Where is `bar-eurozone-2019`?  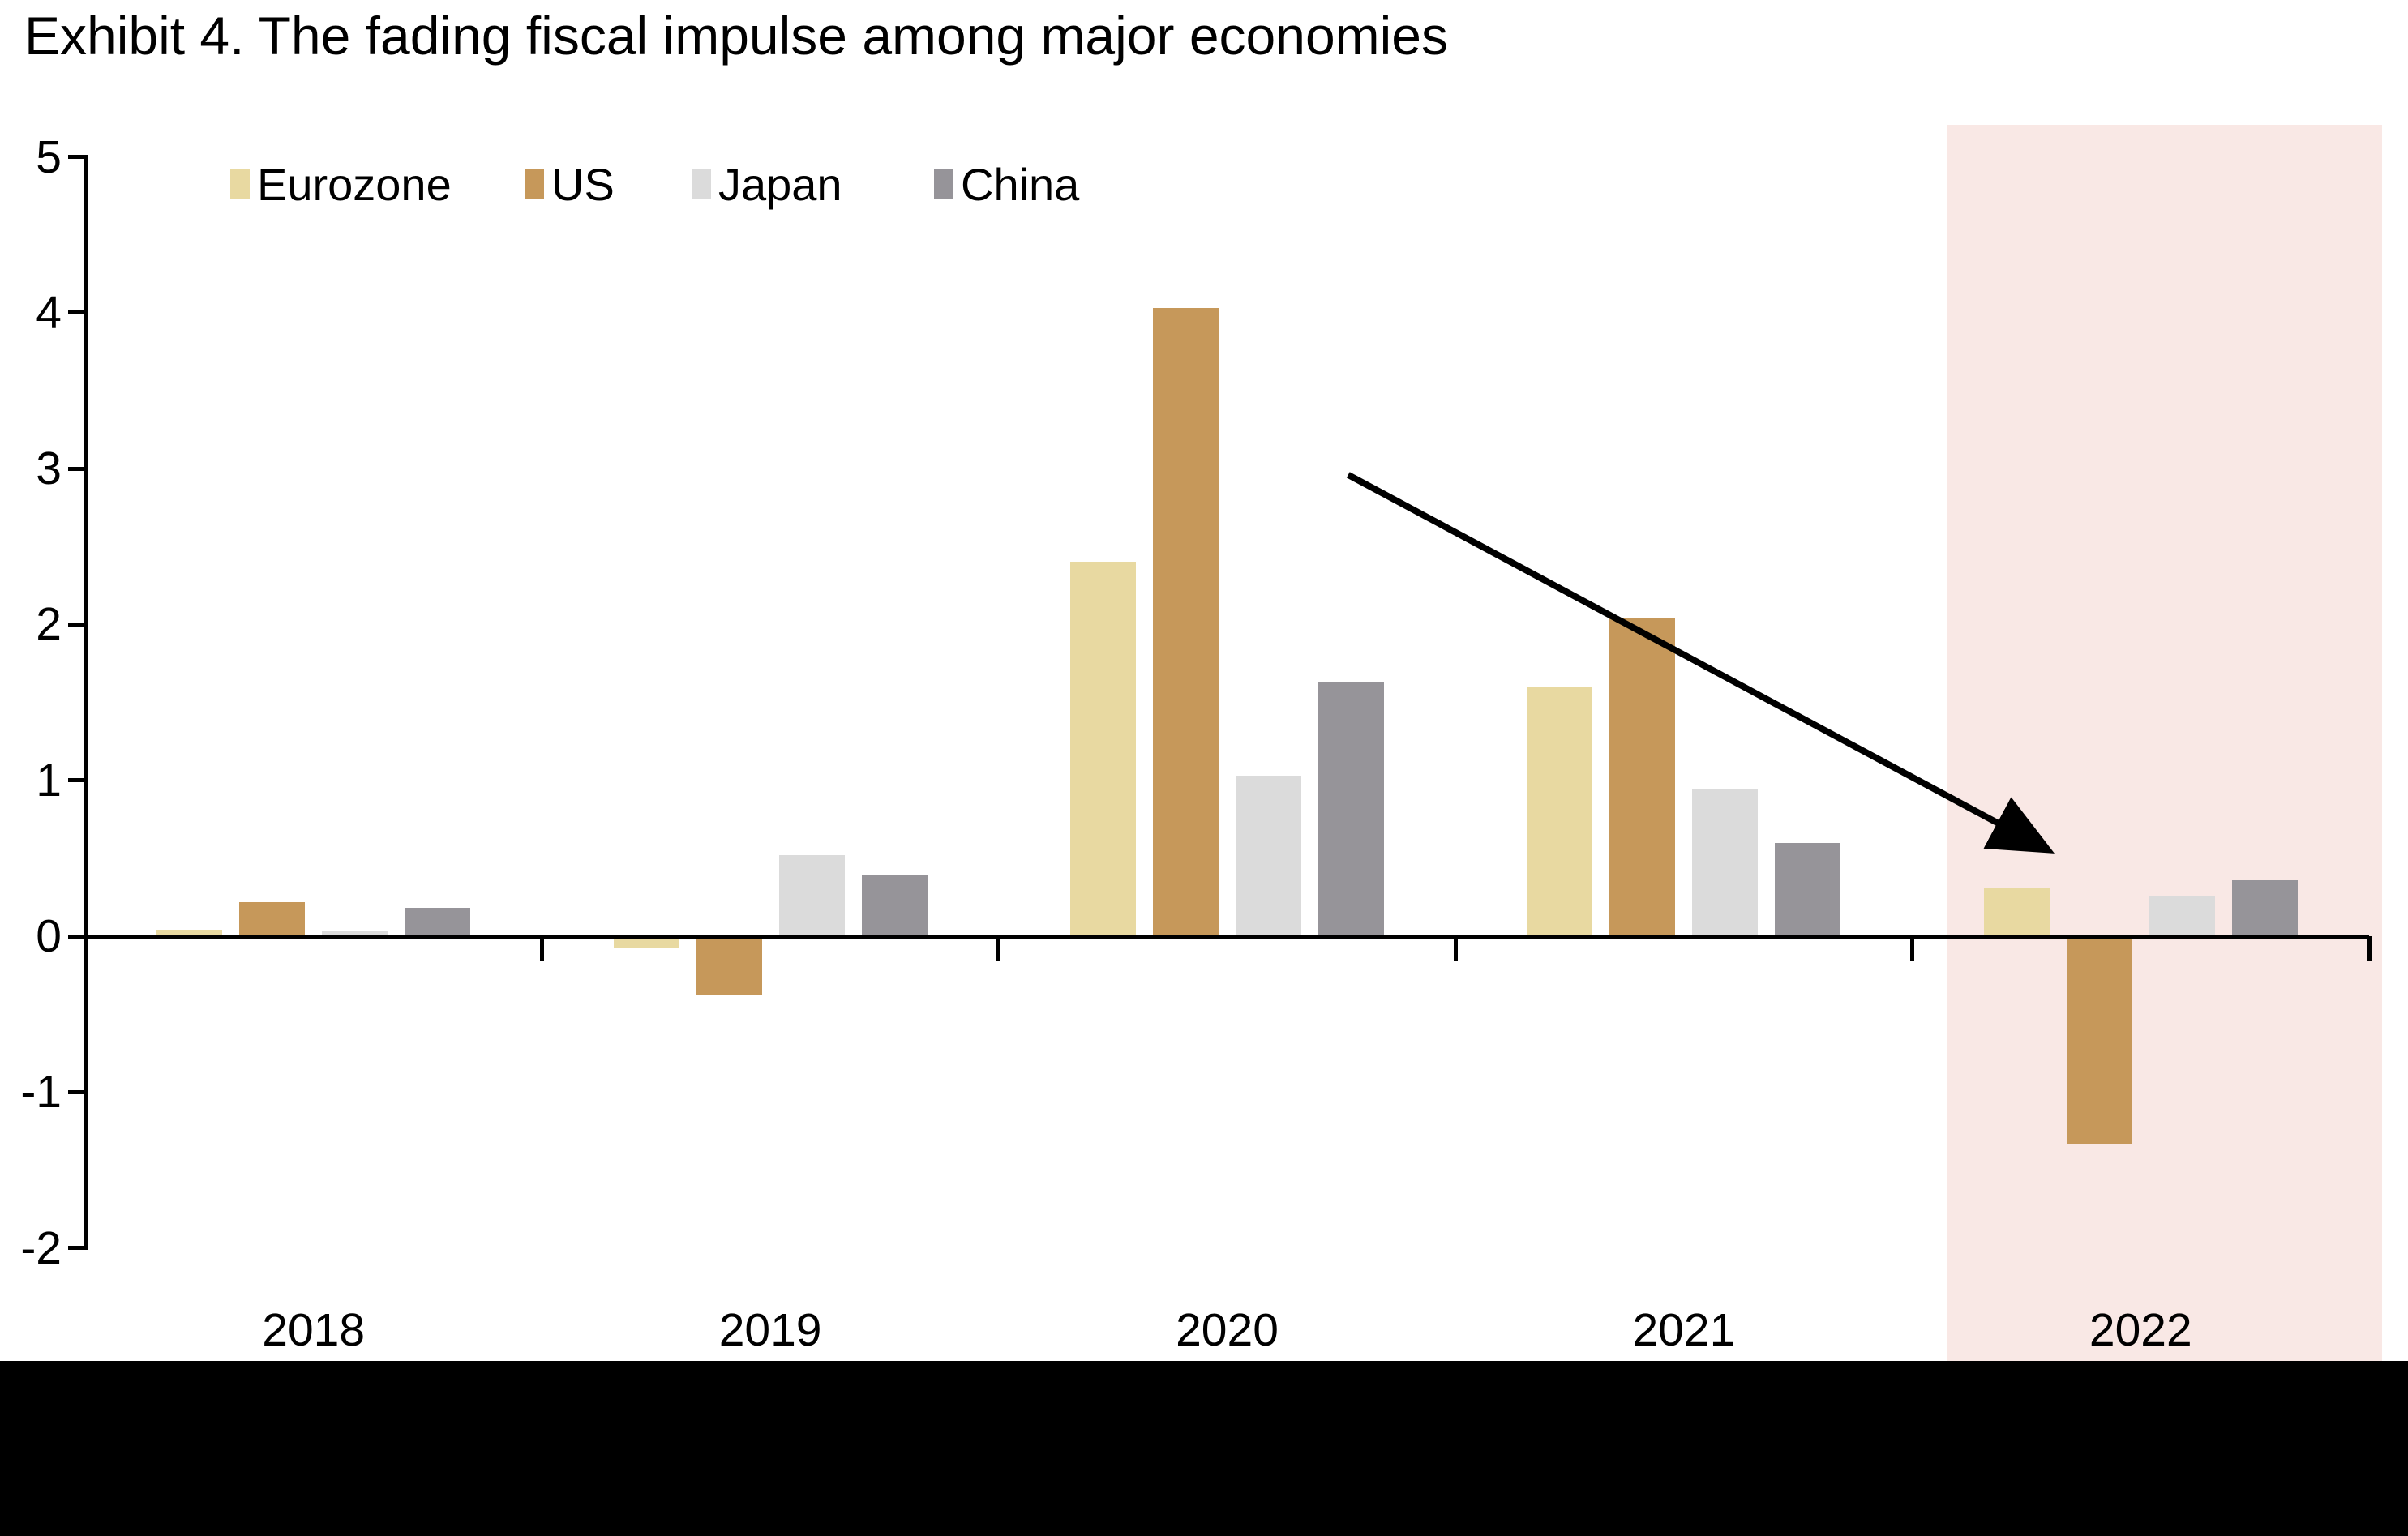 bar-eurozone-2019 is located at coordinates (646, 942).